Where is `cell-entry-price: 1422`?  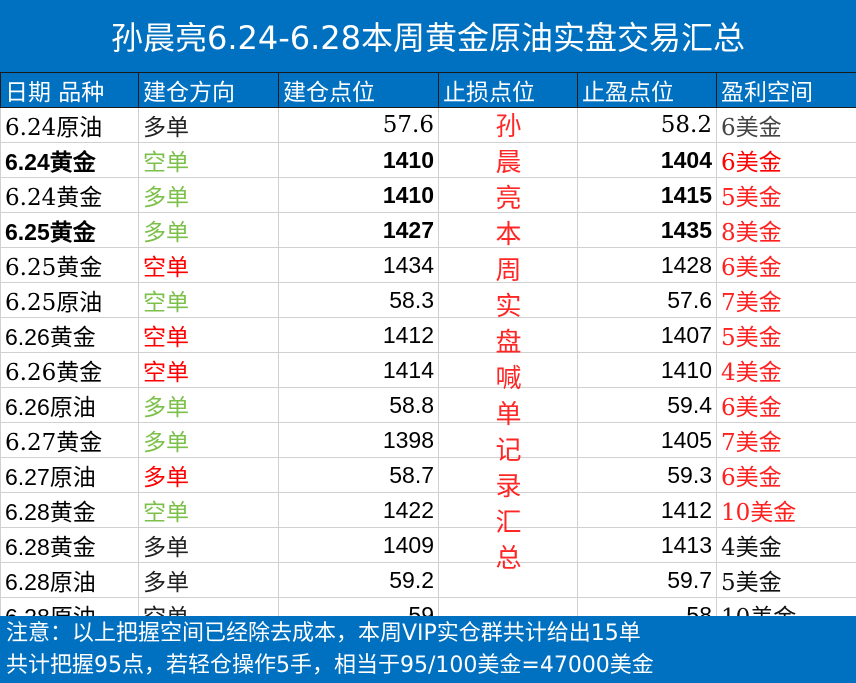
cell-entry-price: 1422 is located at coordinates (358, 510).